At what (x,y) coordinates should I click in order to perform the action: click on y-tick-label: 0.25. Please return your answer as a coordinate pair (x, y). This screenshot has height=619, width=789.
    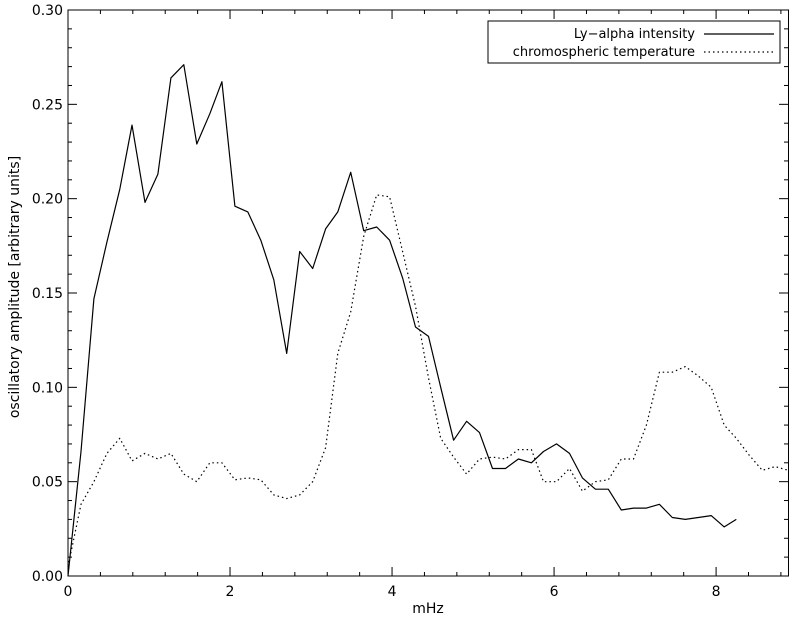
    Looking at the image, I should click on (47, 105).